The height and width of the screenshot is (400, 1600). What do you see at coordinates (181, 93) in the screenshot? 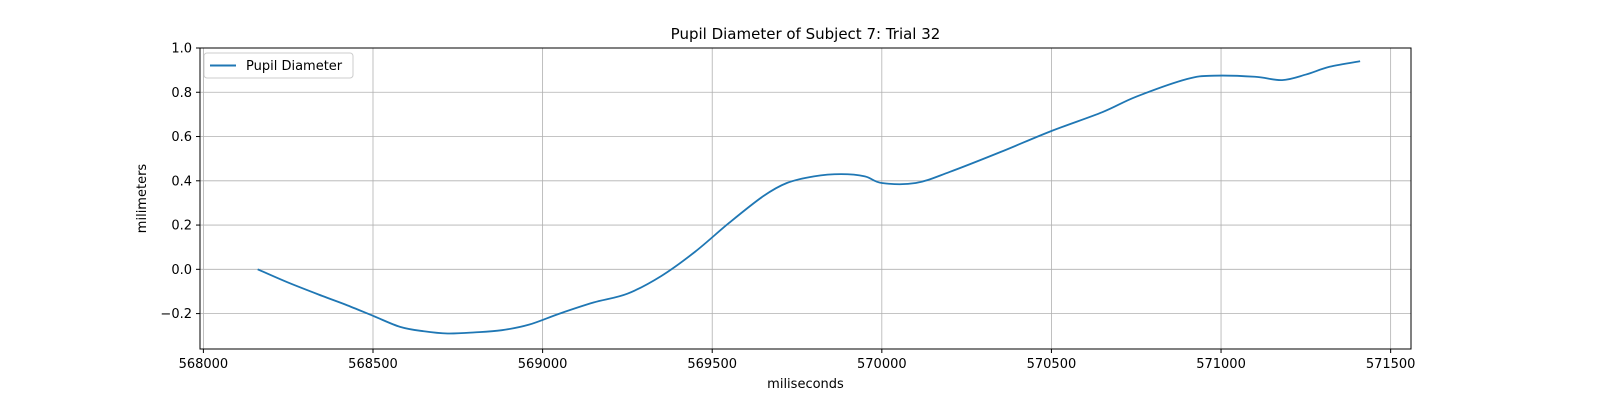
I see `y-tick-label: 0.8` at bounding box center [181, 93].